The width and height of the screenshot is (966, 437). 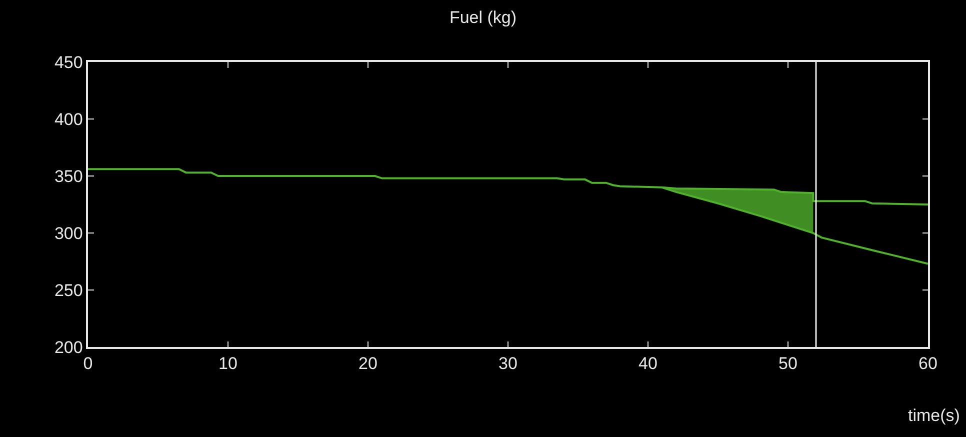 I want to click on x-tick-label: 10, so click(x=228, y=364).